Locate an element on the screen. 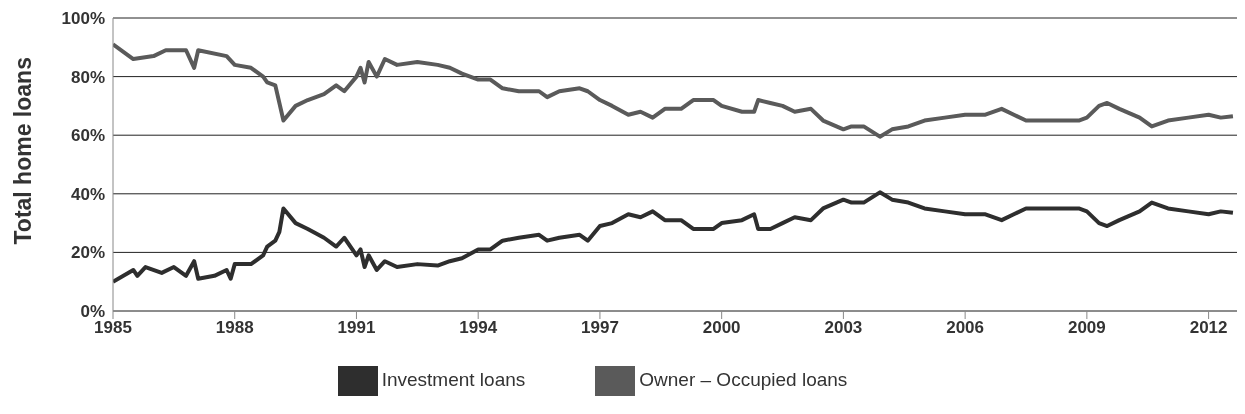 This screenshot has width=1245, height=414. y-tick-label: 20% is located at coordinates (87, 253).